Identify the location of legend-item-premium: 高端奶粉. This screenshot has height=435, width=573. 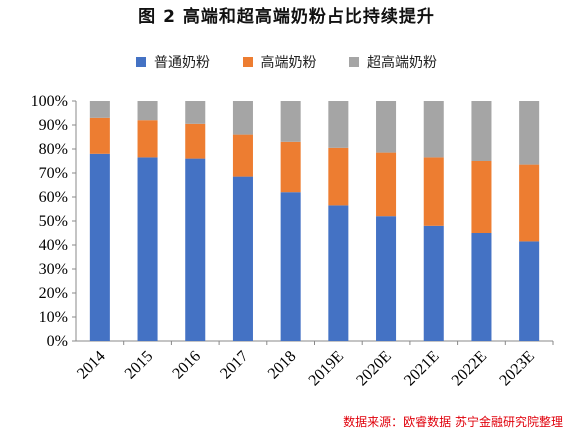
(279, 62).